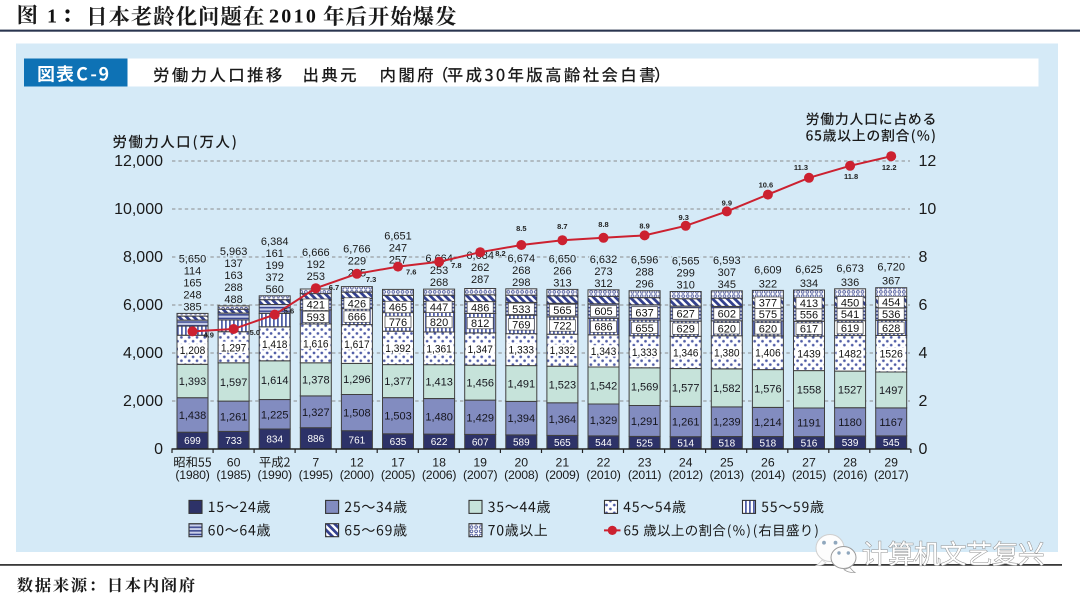 The image size is (1080, 601). What do you see at coordinates (316, 380) in the screenshot?
I see `svg-text: 1,378` at bounding box center [316, 380].